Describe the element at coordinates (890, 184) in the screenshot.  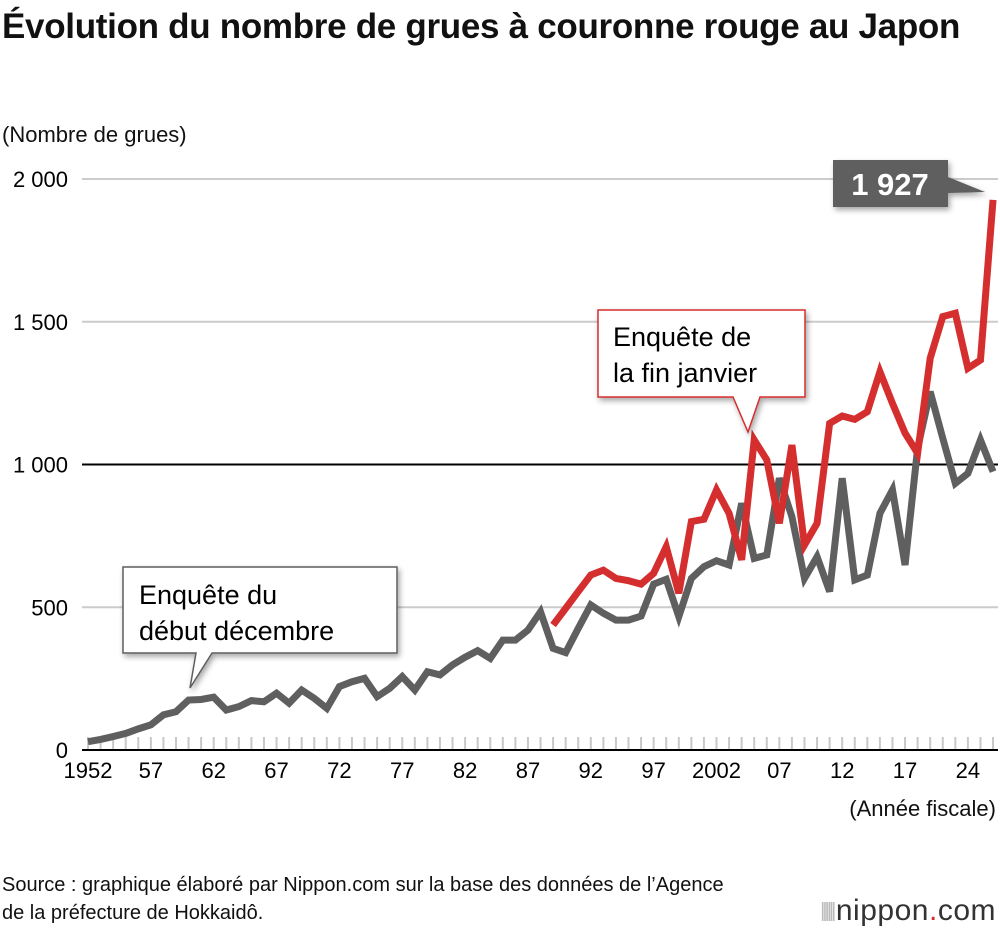
I see `value-callout-label: 1 927` at that location.